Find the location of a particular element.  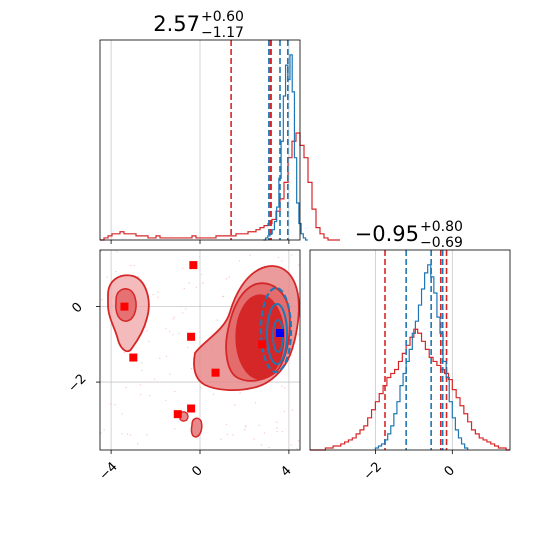

contour-ytick-label: −2 is located at coordinates (77, 384).